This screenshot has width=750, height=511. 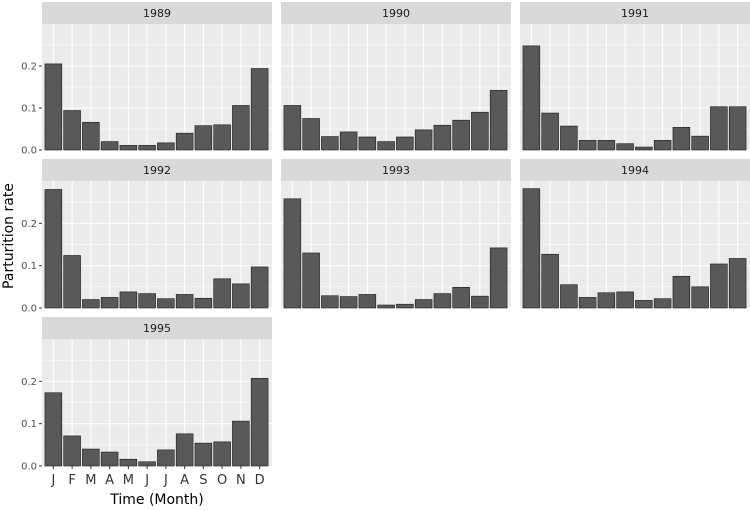 I want to click on bar-1993-M, so click(x=367, y=301).